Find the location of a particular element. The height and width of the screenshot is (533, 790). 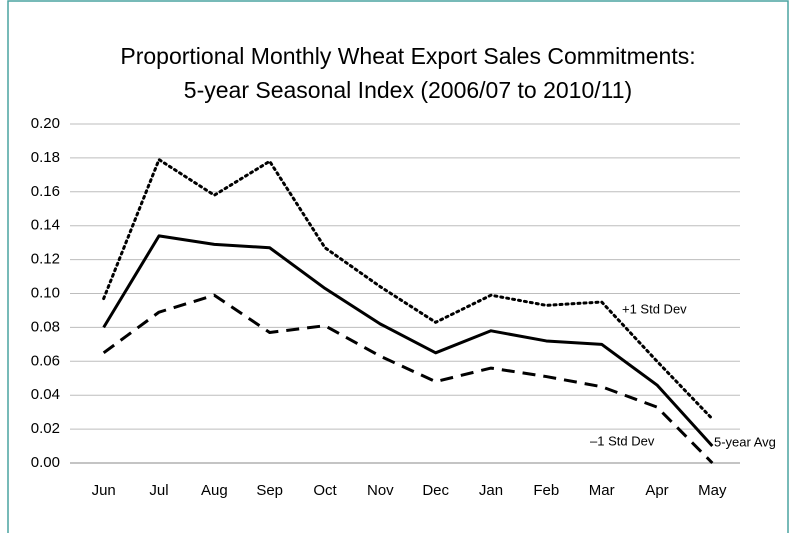

y-tick-label: 0.20 is located at coordinates (45, 123).